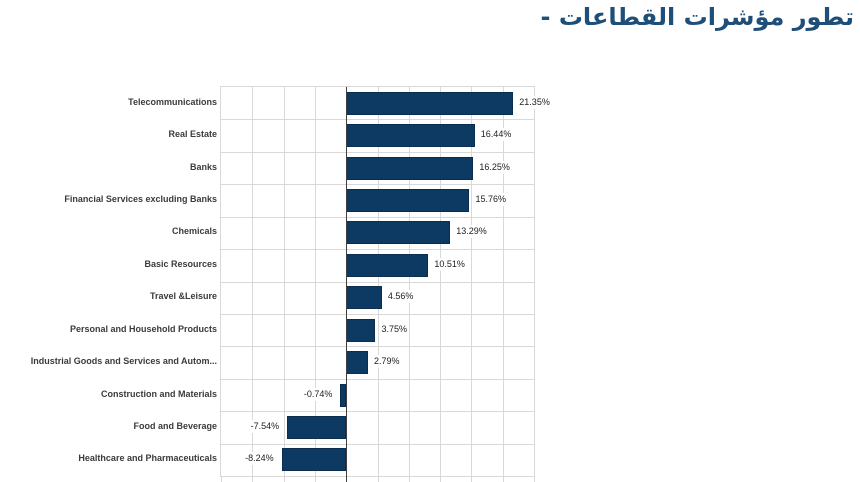 This screenshot has height=482, width=860. I want to click on value-label: 15.76%, so click(491, 199).